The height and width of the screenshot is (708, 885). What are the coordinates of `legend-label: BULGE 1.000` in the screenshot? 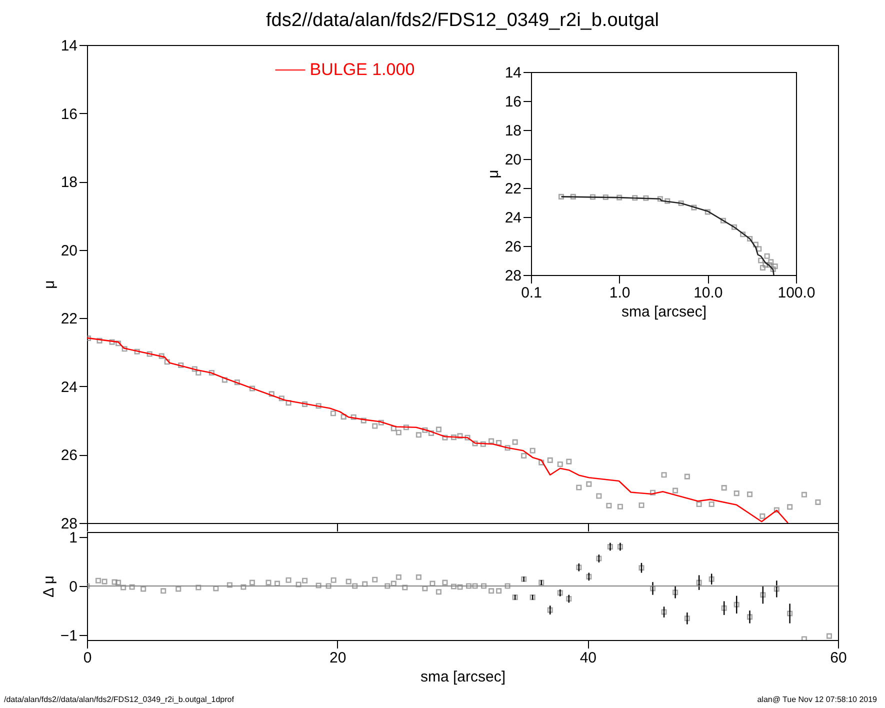 It's located at (362, 70).